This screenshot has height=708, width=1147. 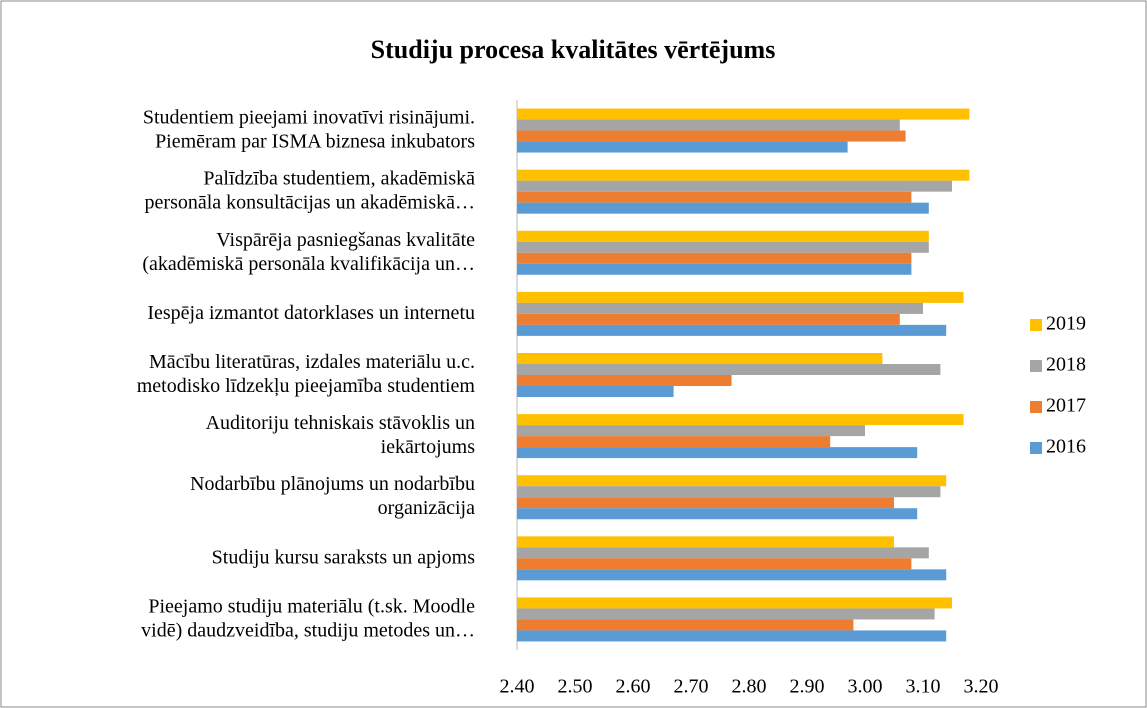 I want to click on category-label: Studiju kursu saraksts un apjoms, so click(x=344, y=557).